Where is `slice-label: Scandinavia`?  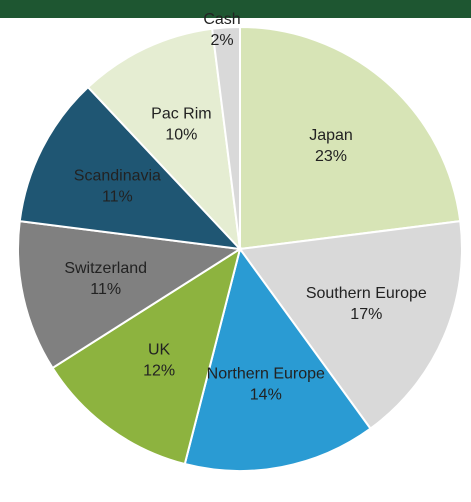 slice-label: Scandinavia is located at coordinates (117, 176).